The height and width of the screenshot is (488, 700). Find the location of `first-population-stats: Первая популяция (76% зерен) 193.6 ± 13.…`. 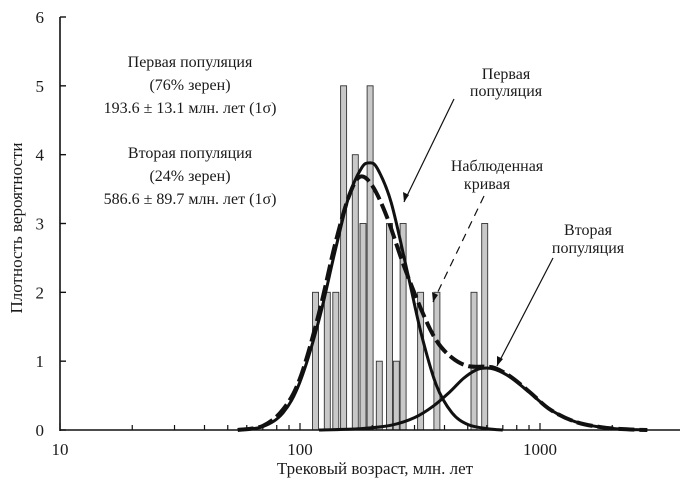

first-population-stats: Первая популяция (76% зерен) 193.6 ± 13.… is located at coordinates (190, 85).